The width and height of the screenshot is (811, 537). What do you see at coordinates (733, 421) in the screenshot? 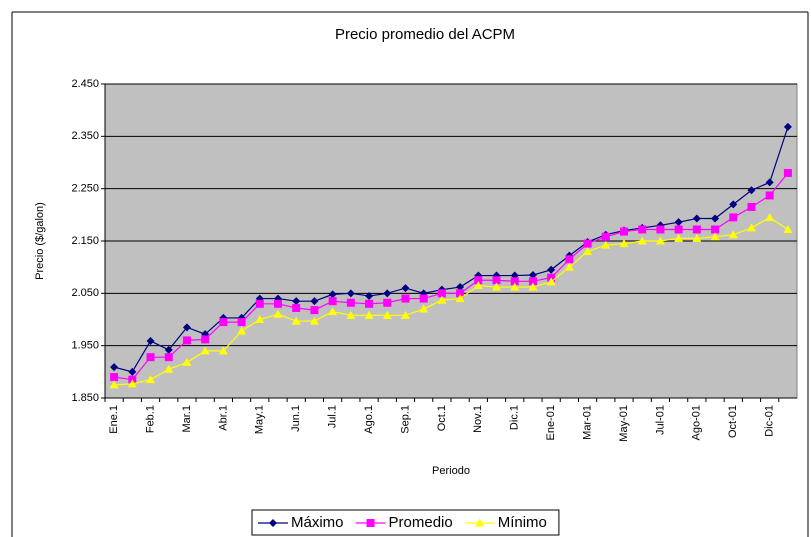
I see `x-tick-label: Oct-01` at bounding box center [733, 421].